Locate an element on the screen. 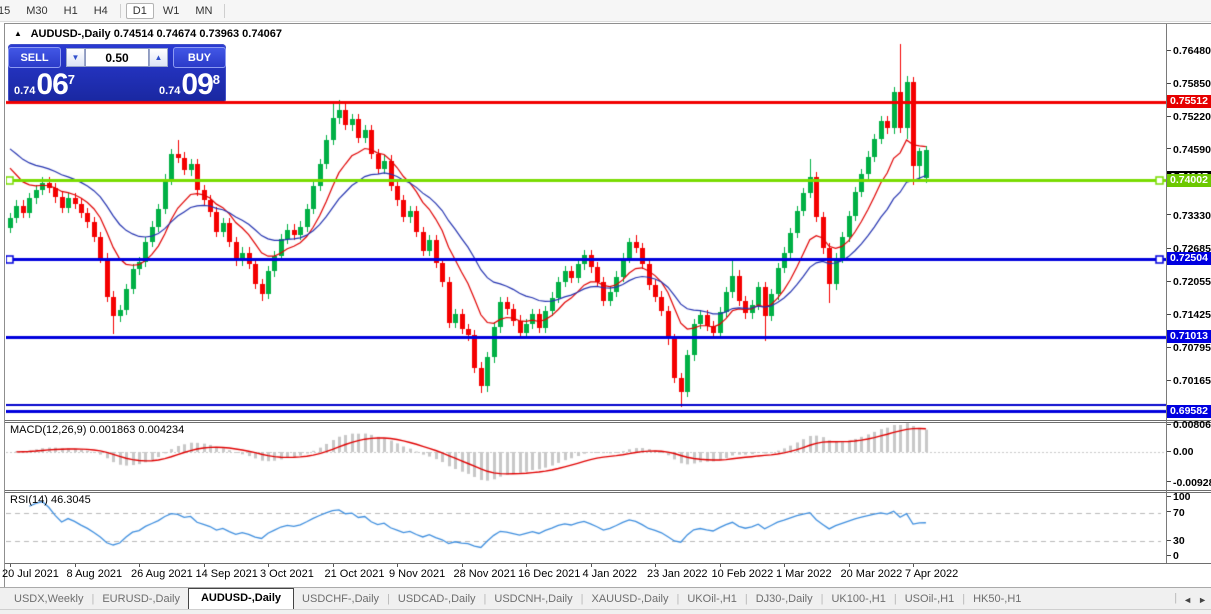 The width and height of the screenshot is (1211, 614). rsi-tick-label: 100 is located at coordinates (1182, 497).